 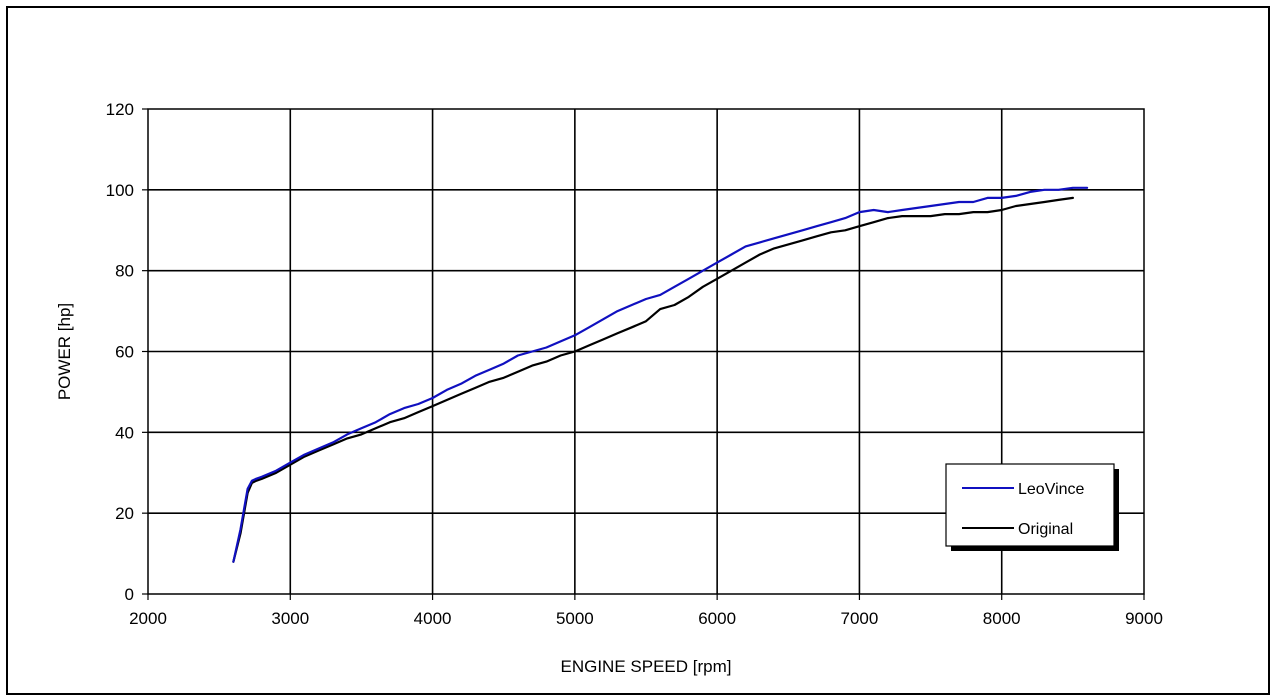 What do you see at coordinates (1051, 489) in the screenshot?
I see `legend-label-leovince: LeoVince` at bounding box center [1051, 489].